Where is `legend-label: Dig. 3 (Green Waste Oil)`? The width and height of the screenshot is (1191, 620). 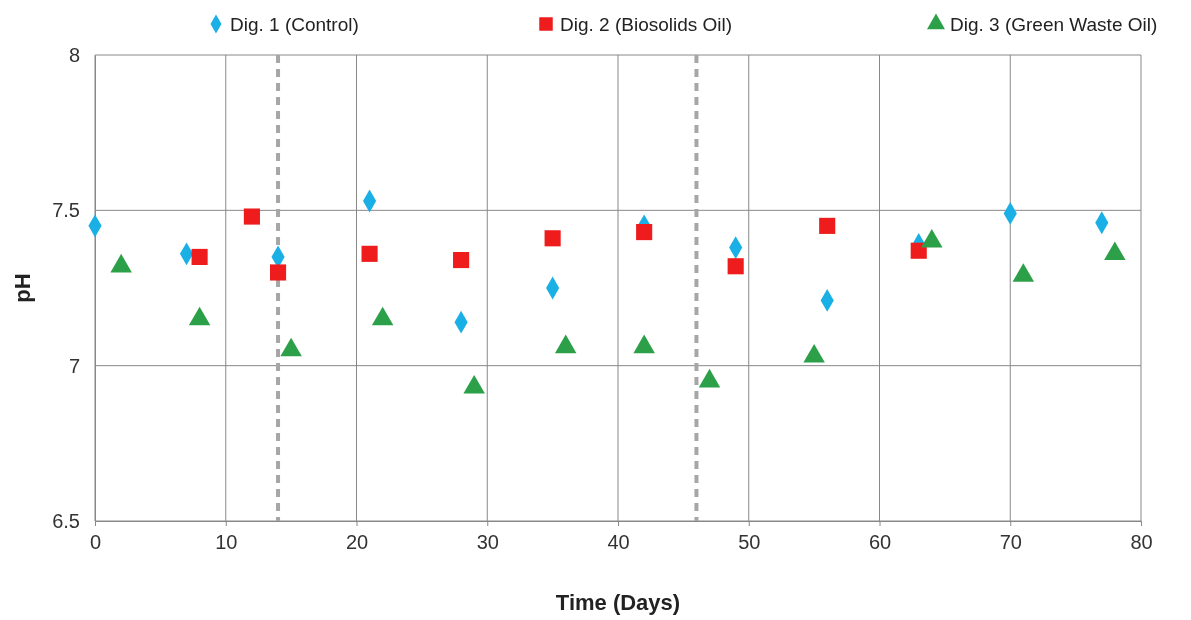 legend-label: Dig. 3 (Green Waste Oil) is located at coordinates (1054, 24).